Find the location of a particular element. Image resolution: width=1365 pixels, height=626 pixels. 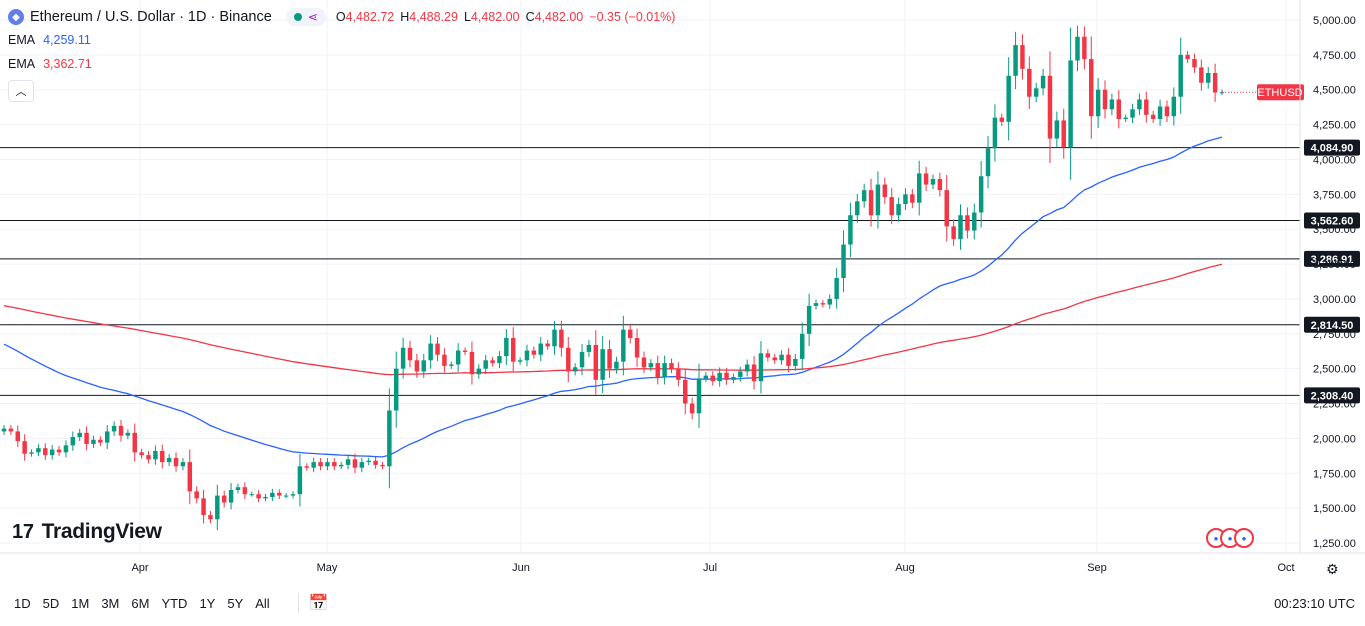

range-button-1y: 1Y is located at coordinates (207, 603).